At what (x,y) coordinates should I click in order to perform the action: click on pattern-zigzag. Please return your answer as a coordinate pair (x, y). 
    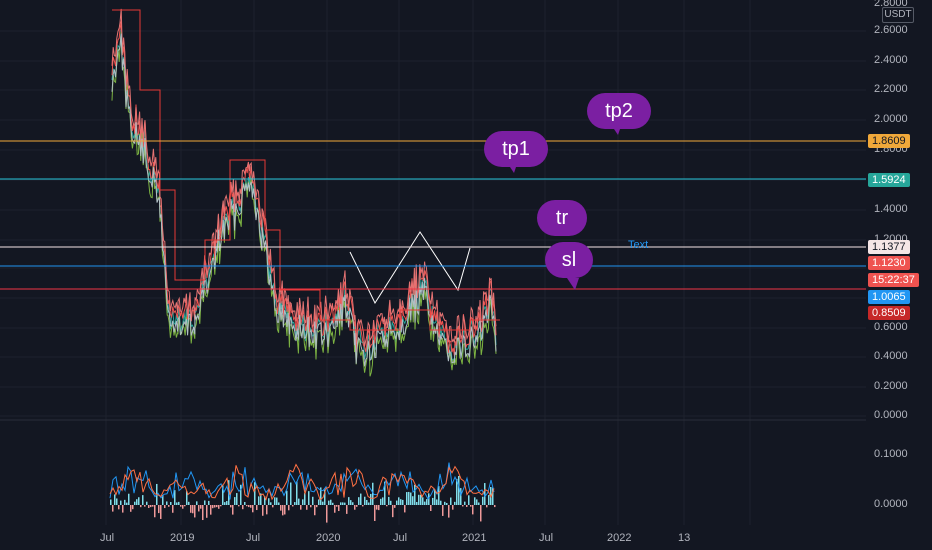
    Looking at the image, I should click on (410, 268).